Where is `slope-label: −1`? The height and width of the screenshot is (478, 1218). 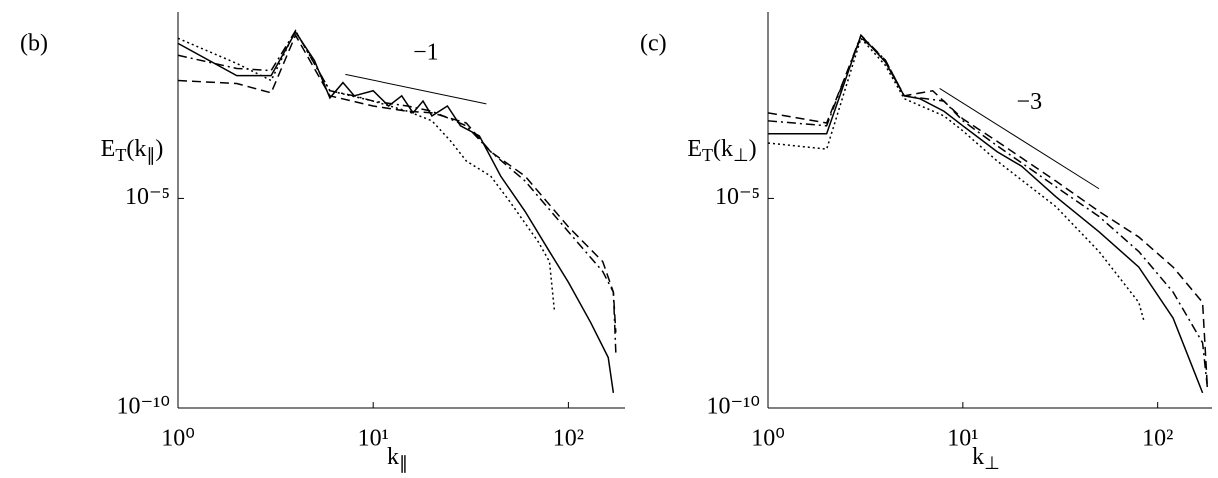
slope-label: −1 is located at coordinates (426, 53).